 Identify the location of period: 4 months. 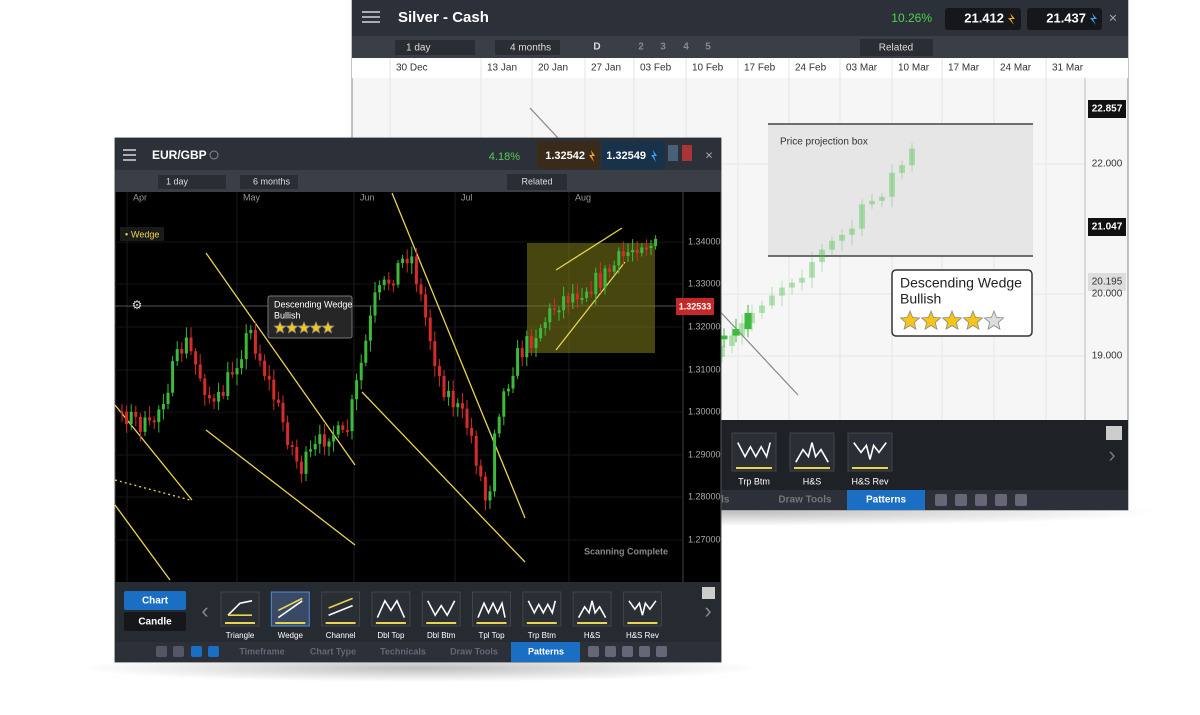
(530, 48).